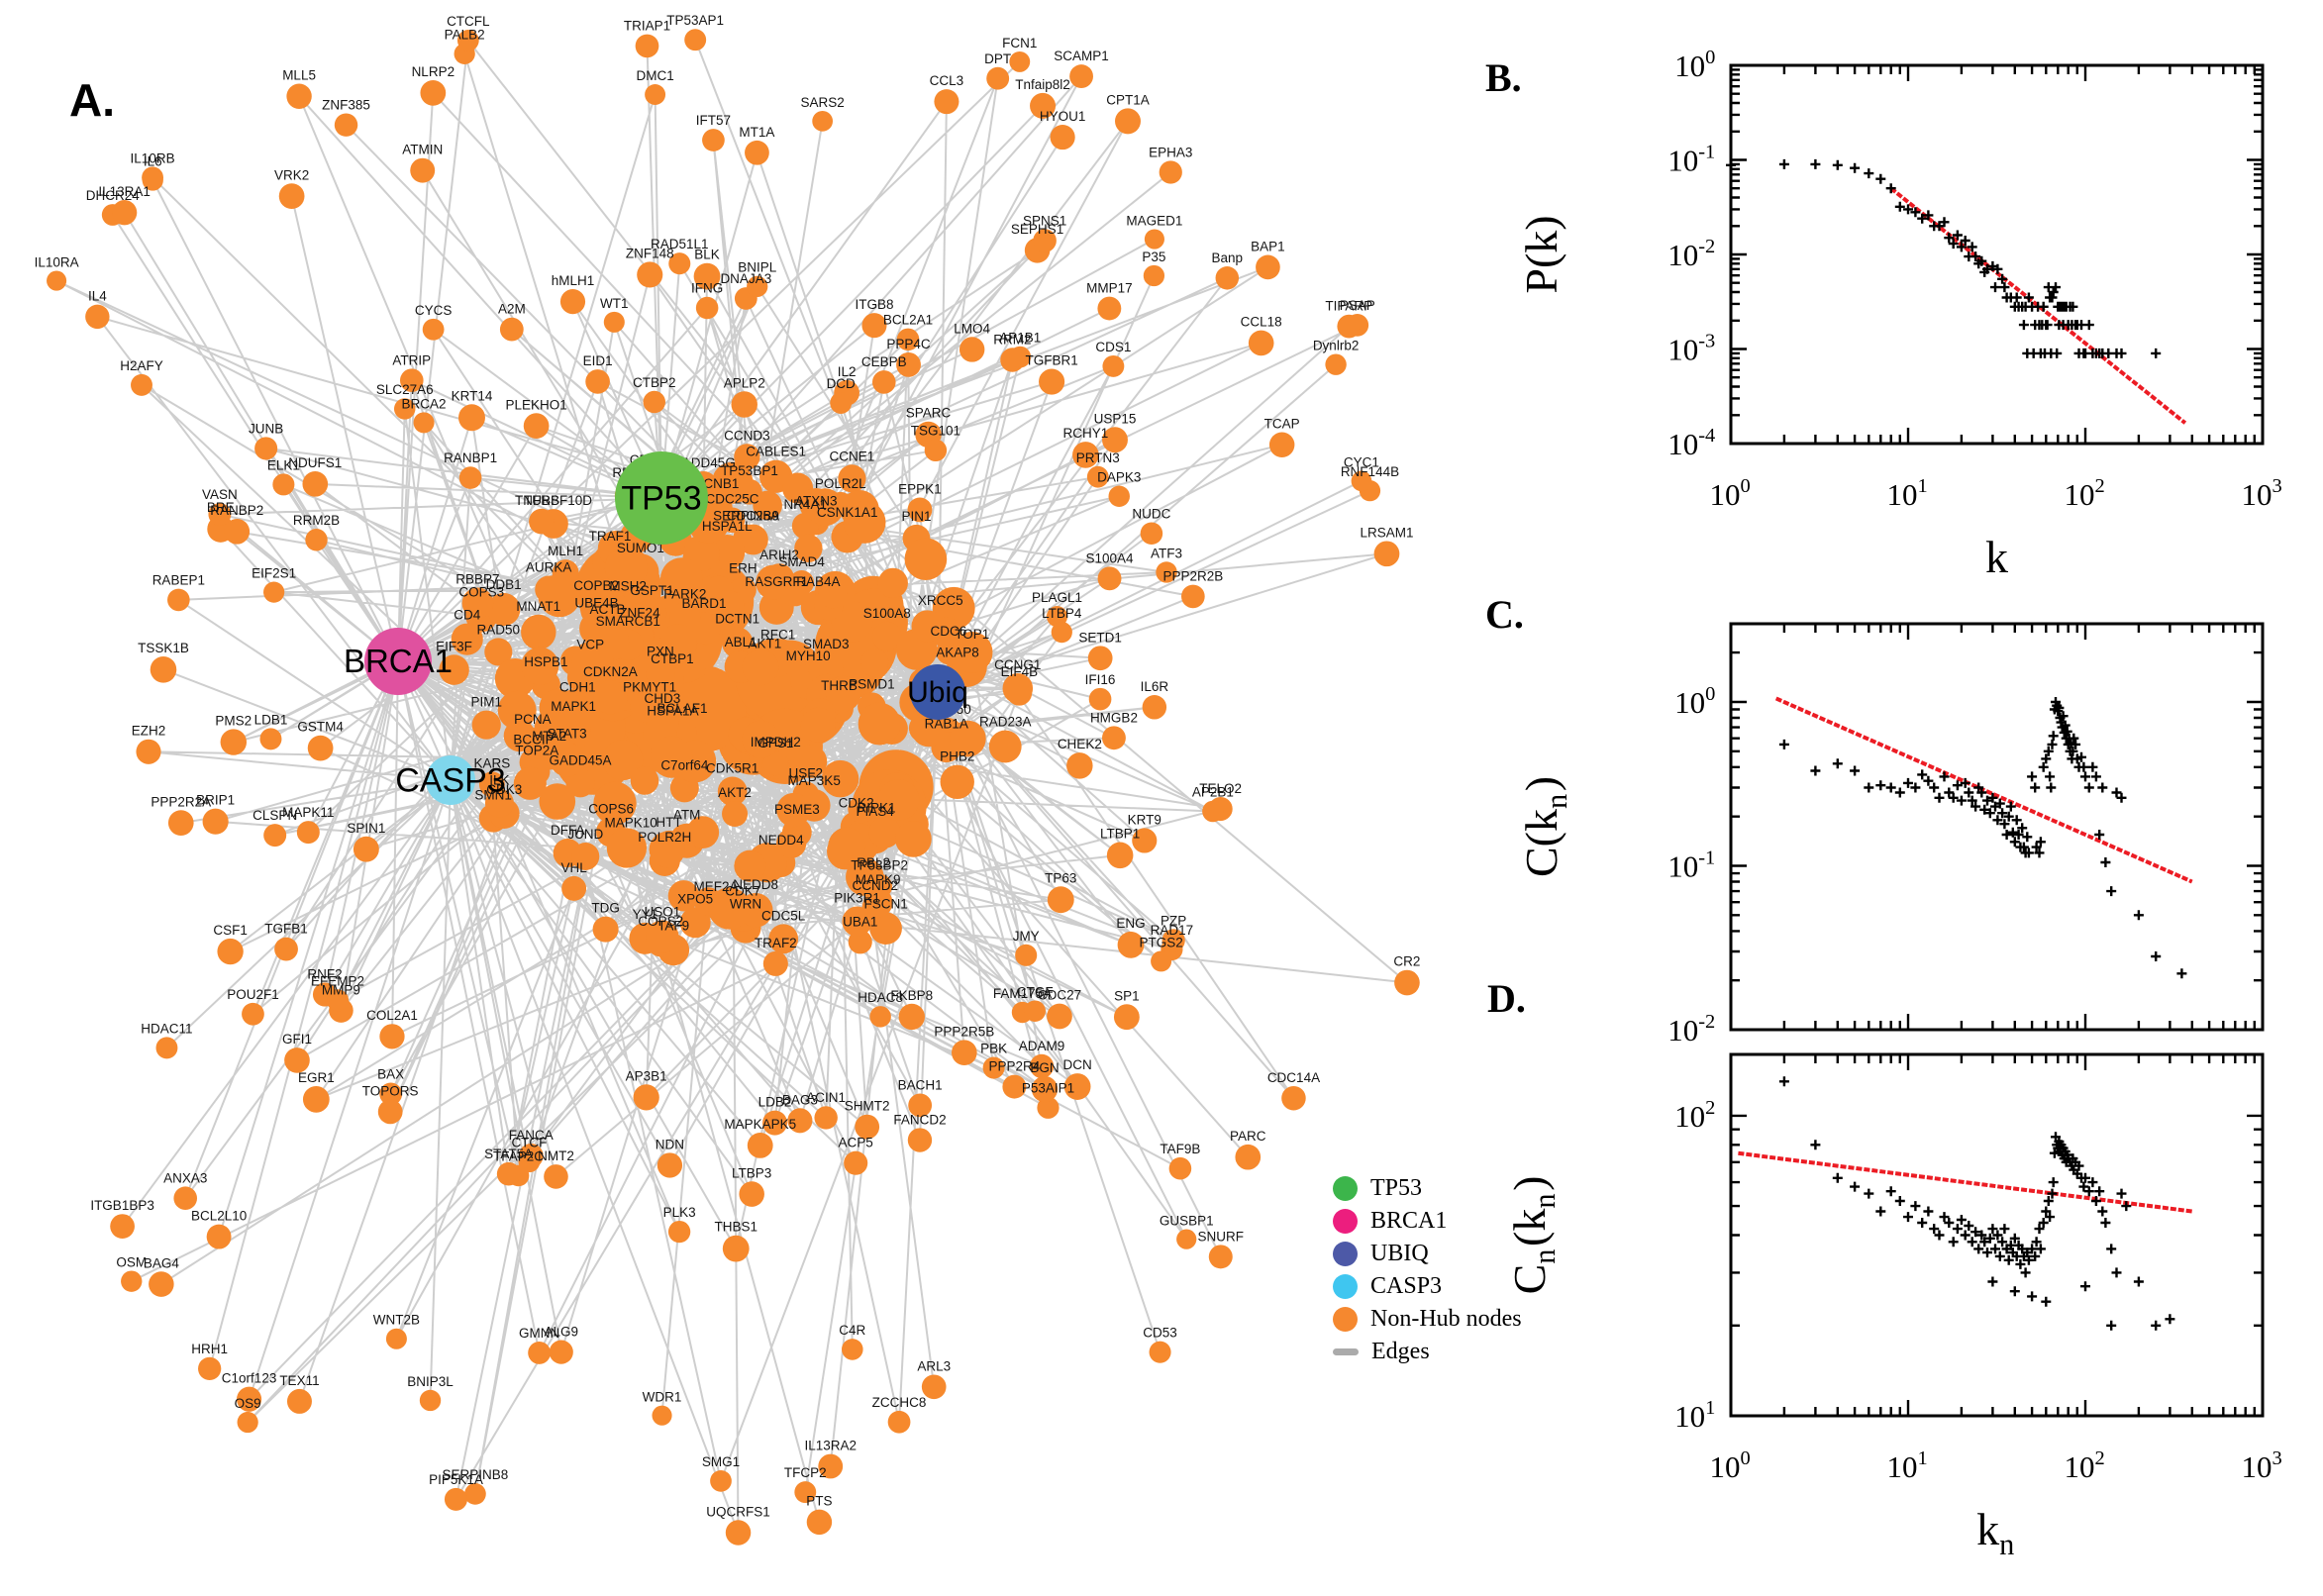 This screenshot has width=2323, height=1596. What do you see at coordinates (577, 686) in the screenshot?
I see `network-node-label: CDH1` at bounding box center [577, 686].